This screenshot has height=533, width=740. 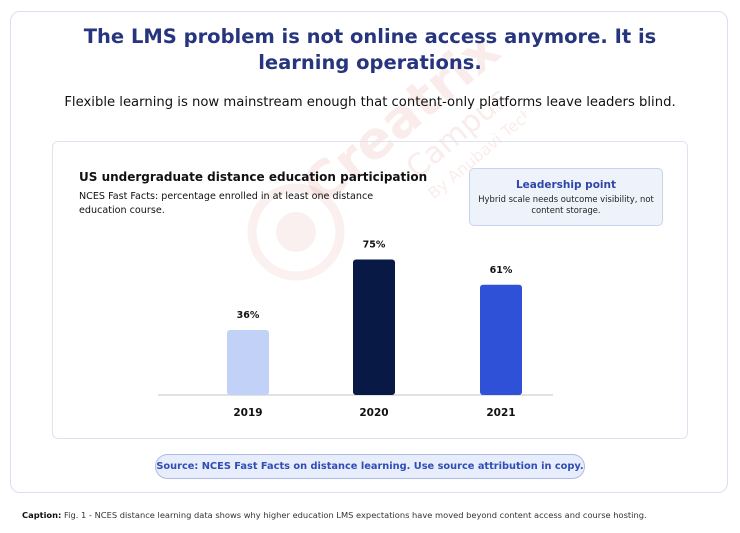 What do you see at coordinates (374, 327) in the screenshot?
I see `bar-2020` at bounding box center [374, 327].